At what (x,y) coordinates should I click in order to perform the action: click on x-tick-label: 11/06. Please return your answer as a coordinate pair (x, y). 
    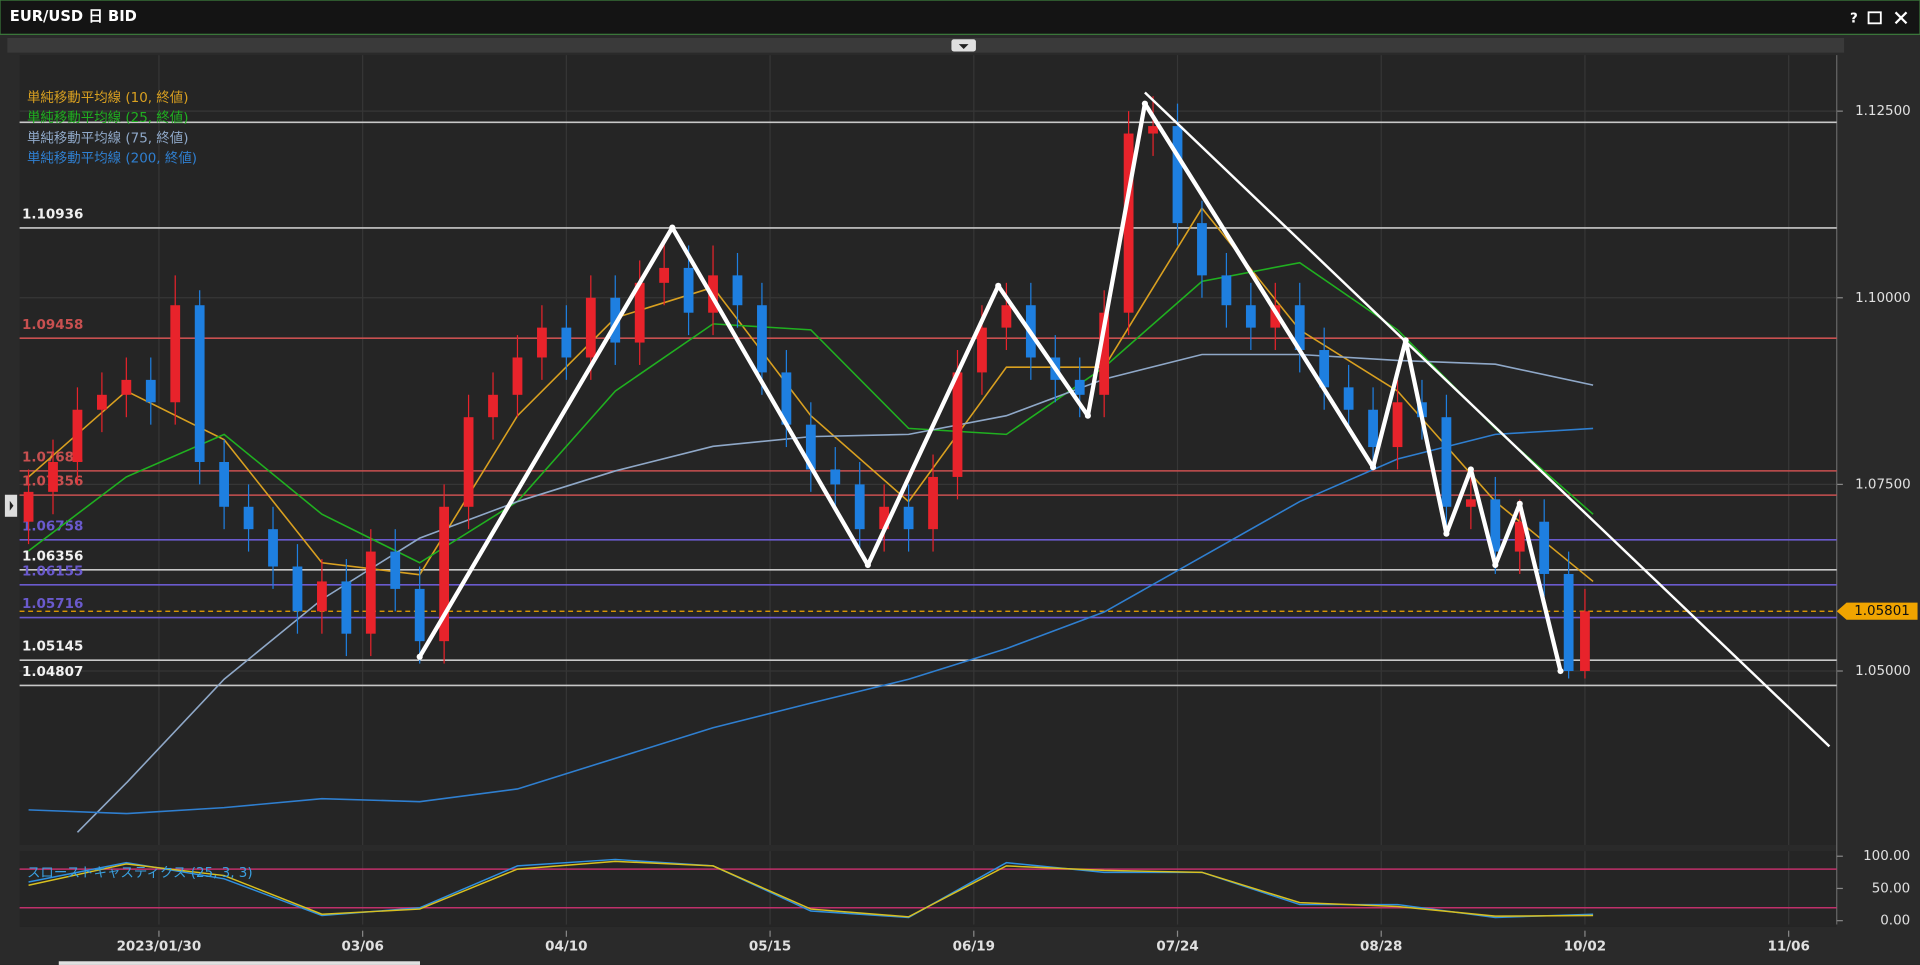
    Looking at the image, I should click on (1788, 947).